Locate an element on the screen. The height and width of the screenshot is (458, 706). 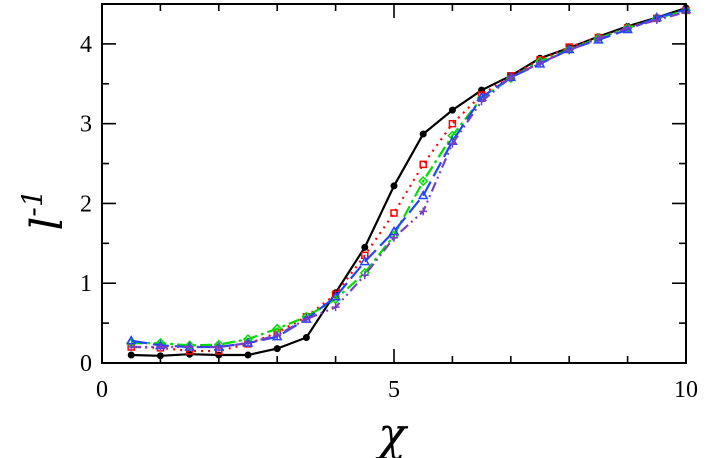
y-axis-title-base: l is located at coordinates (47, 224).